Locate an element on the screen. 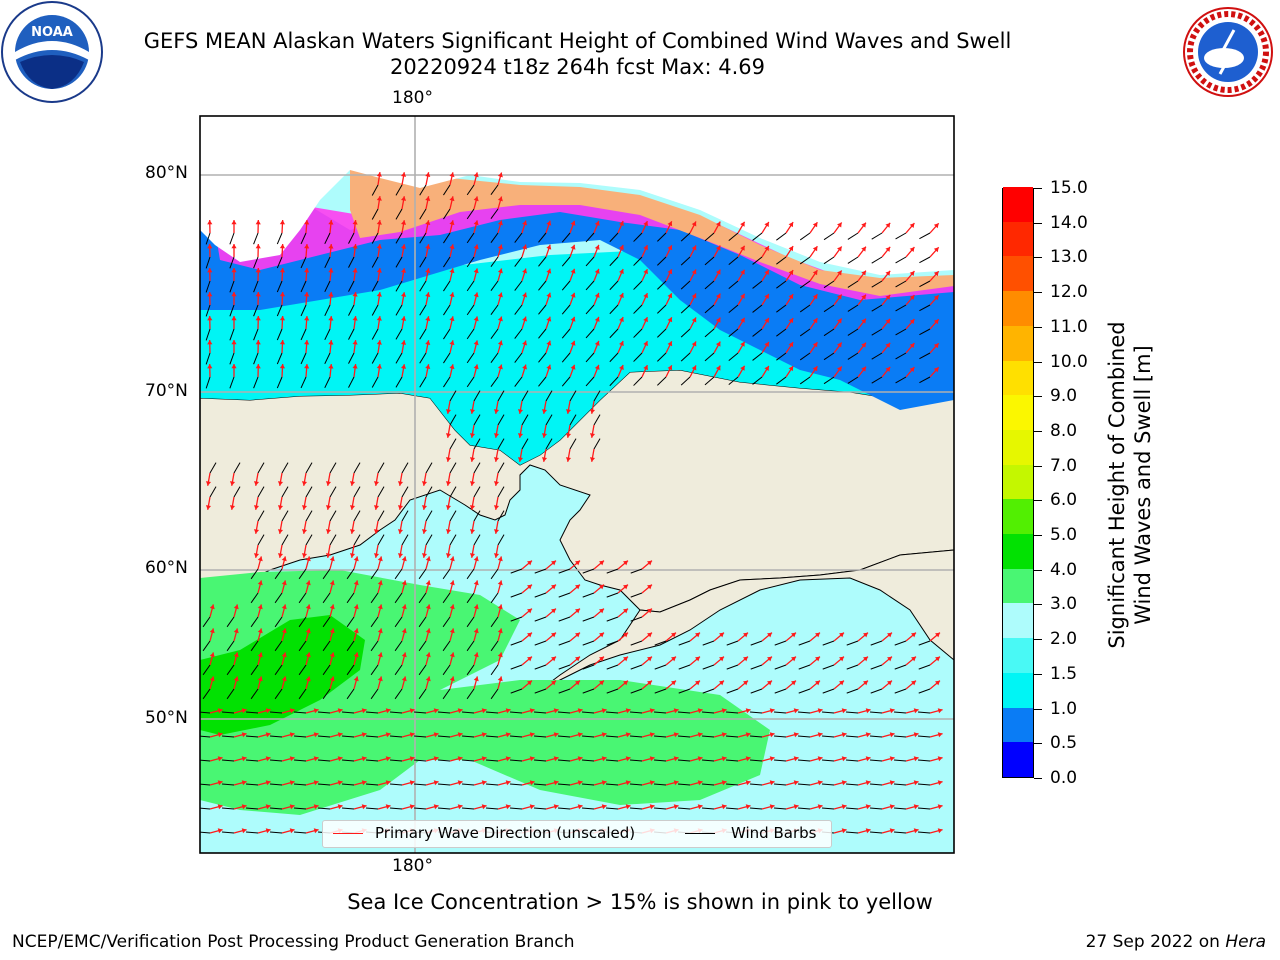 The width and height of the screenshot is (1280, 960). colorbar-tick-label: 14.0 is located at coordinates (1069, 222).